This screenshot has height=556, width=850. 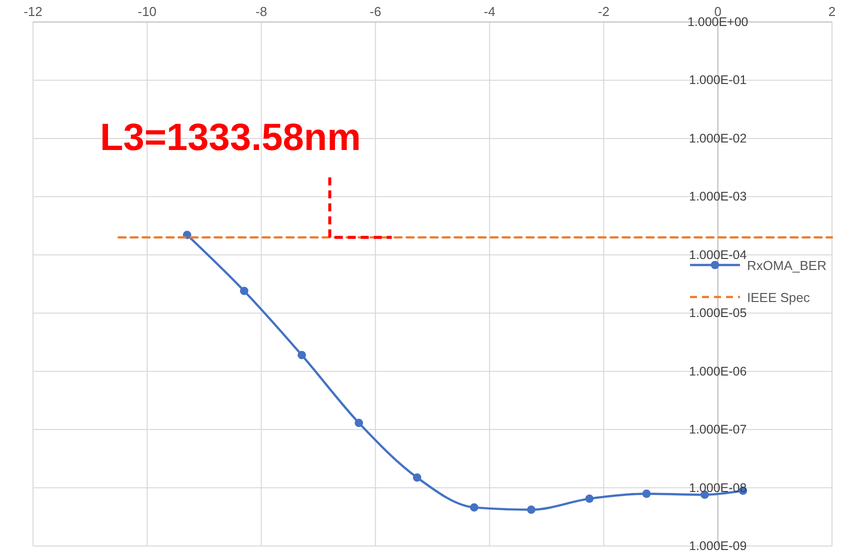 What do you see at coordinates (718, 197) in the screenshot?
I see `y-tick-label: 1.000E-03` at bounding box center [718, 197].